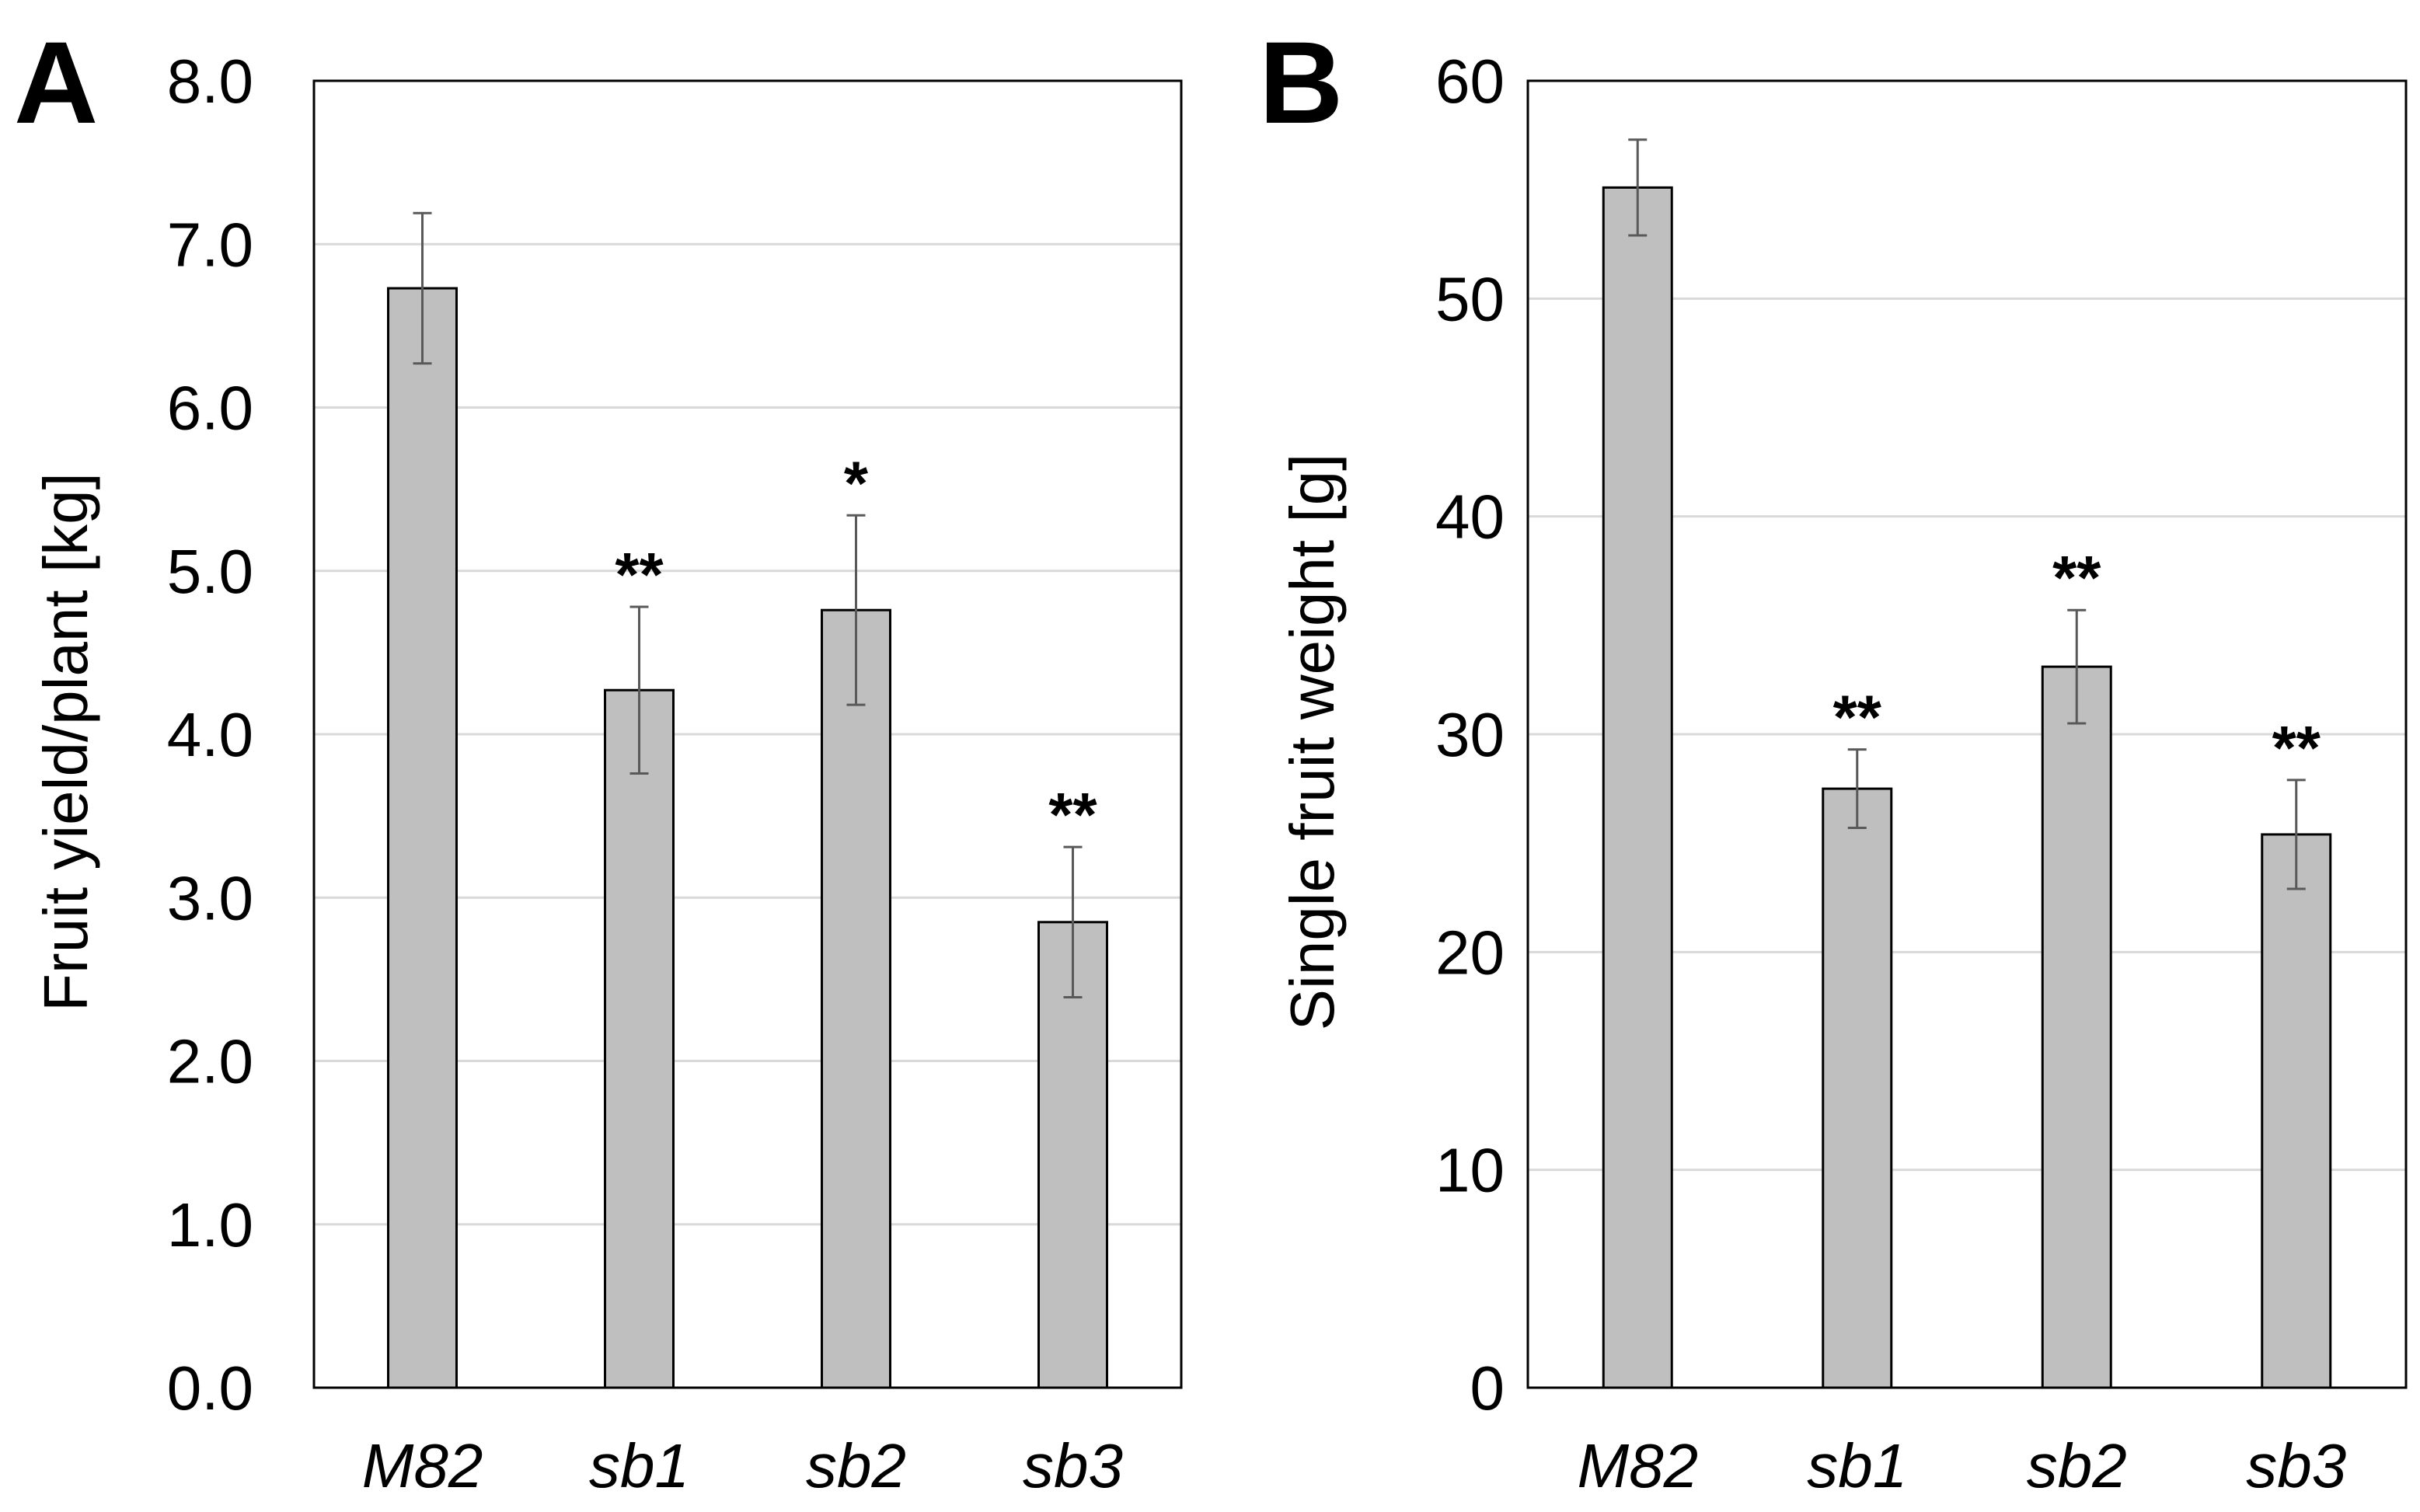 This screenshot has width=2420, height=1512. I want to click on panel-a-y-tick-label-1: 1.0, so click(210, 1224).